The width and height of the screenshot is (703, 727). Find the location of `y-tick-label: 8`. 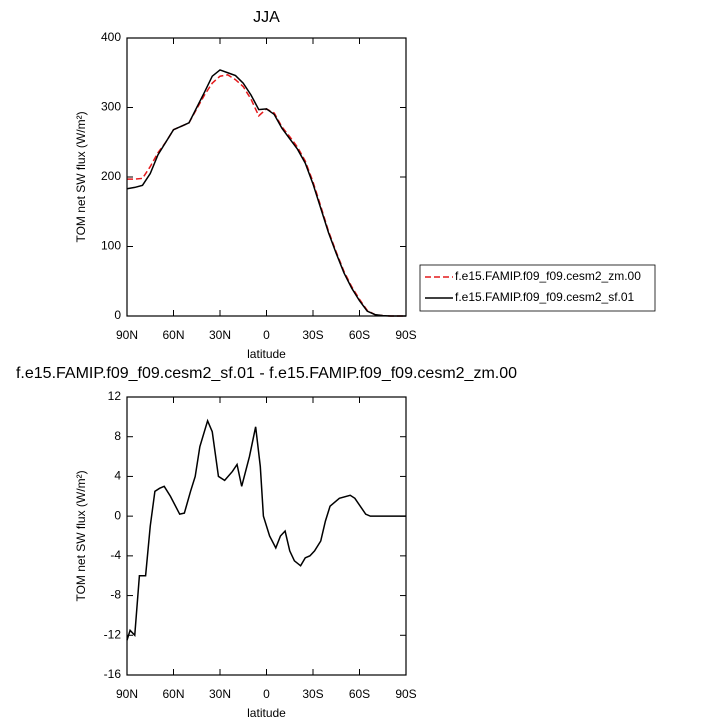

y-tick-label: 8 is located at coordinates (117, 436).